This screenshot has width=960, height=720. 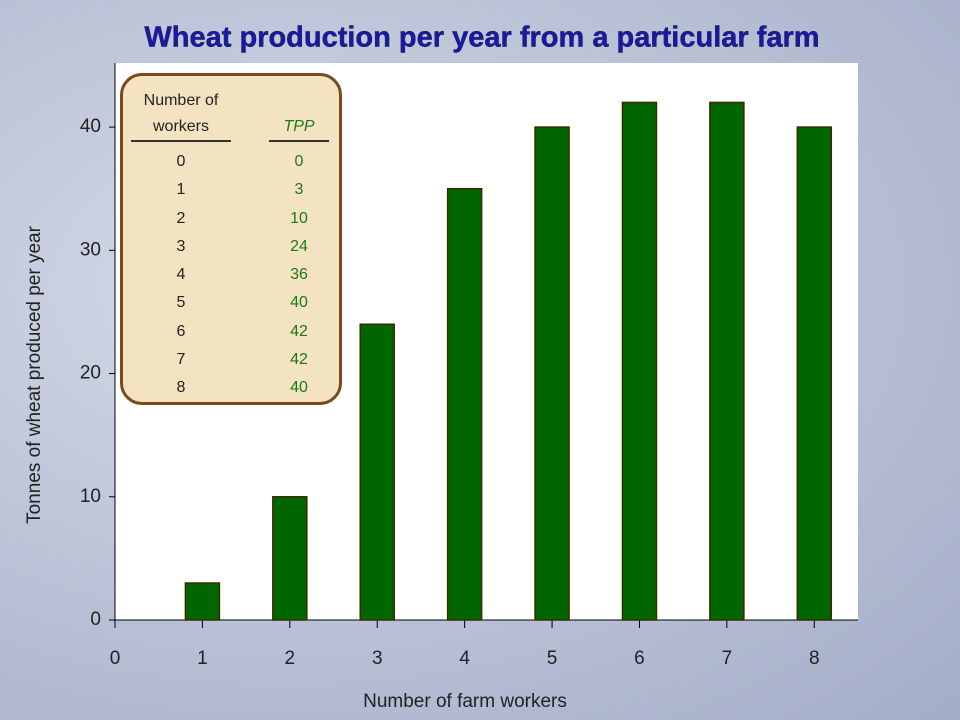 I want to click on table-cell: 24, so click(x=299, y=246).